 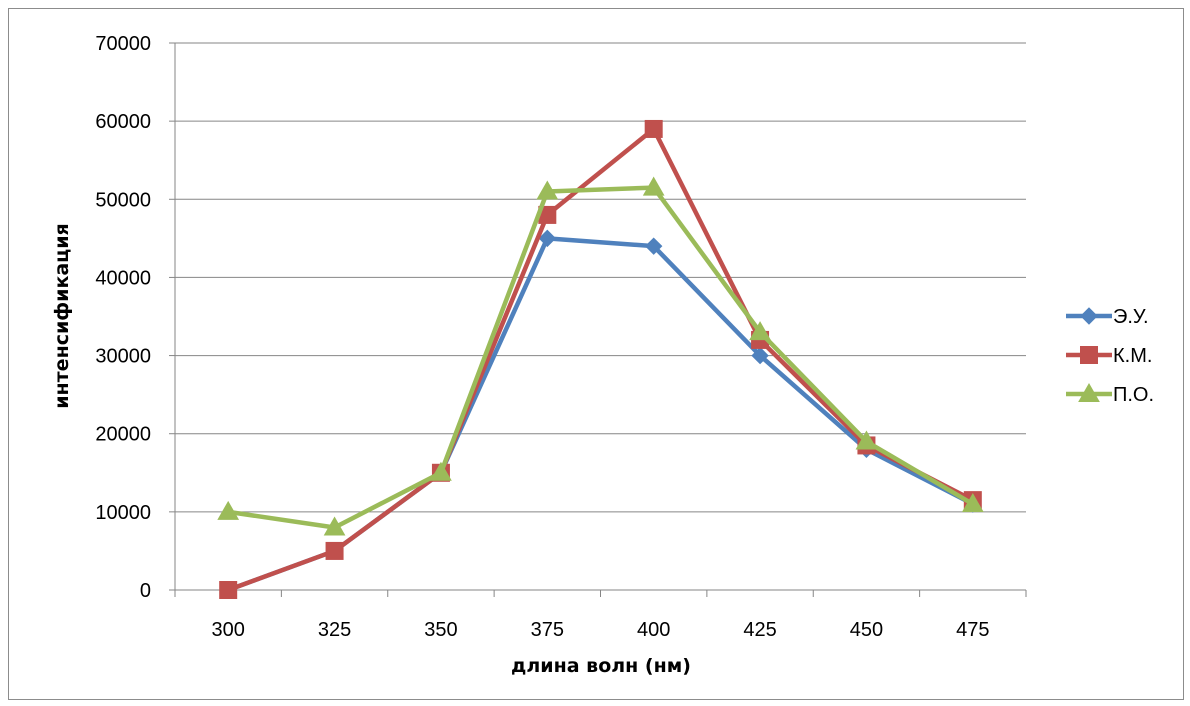 What do you see at coordinates (1107, 317) in the screenshot?
I see `legend-item: Э.У.` at bounding box center [1107, 317].